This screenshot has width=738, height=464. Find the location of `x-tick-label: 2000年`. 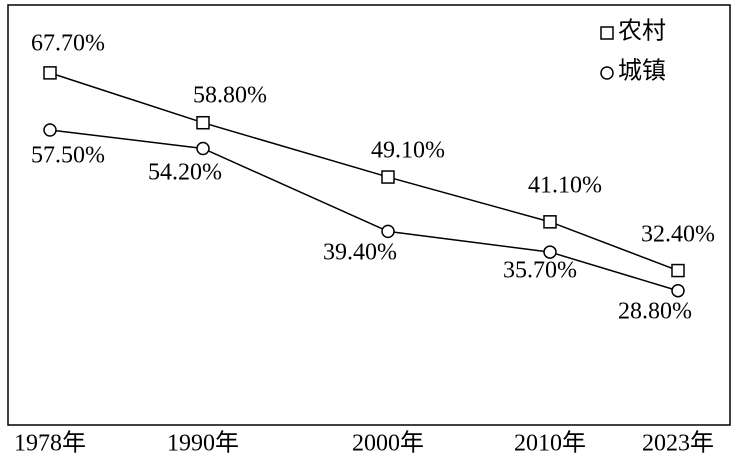

x-tick-label: 2000年 is located at coordinates (388, 443).